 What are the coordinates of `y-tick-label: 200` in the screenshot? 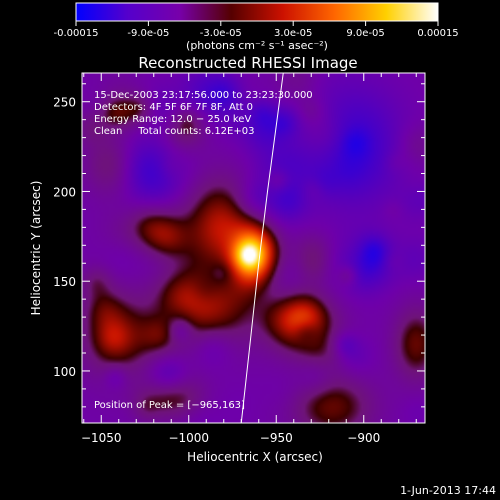 It's located at (64, 192).